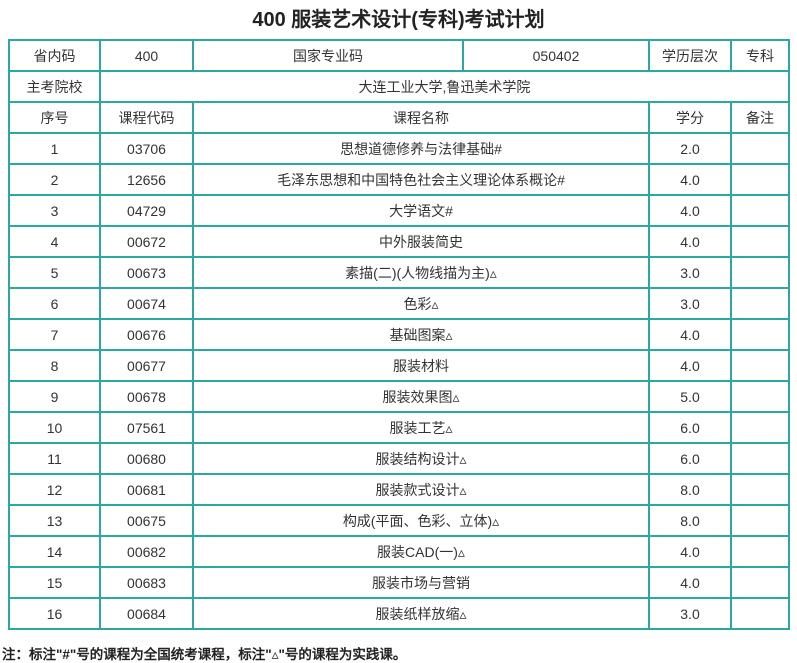 The height and width of the screenshot is (663, 797). Describe the element at coordinates (146, 613) in the screenshot. I see `course-code-cell: 00684` at that location.